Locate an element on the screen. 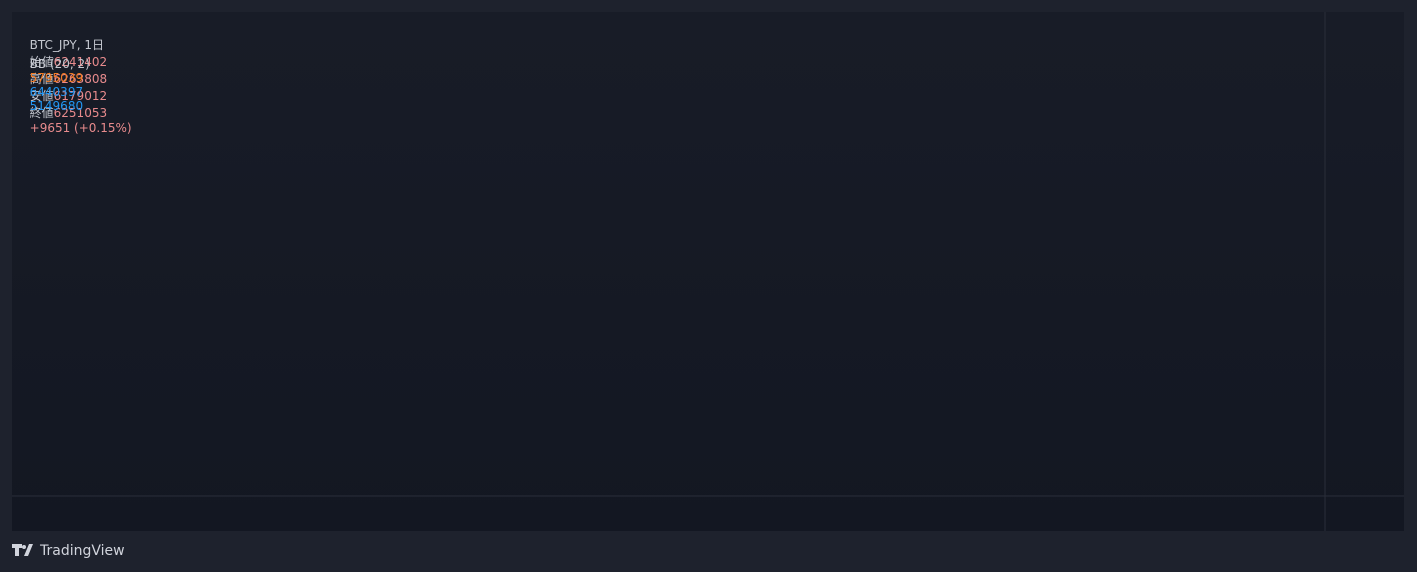  legend-label: 始値 is located at coordinates (41, 62).